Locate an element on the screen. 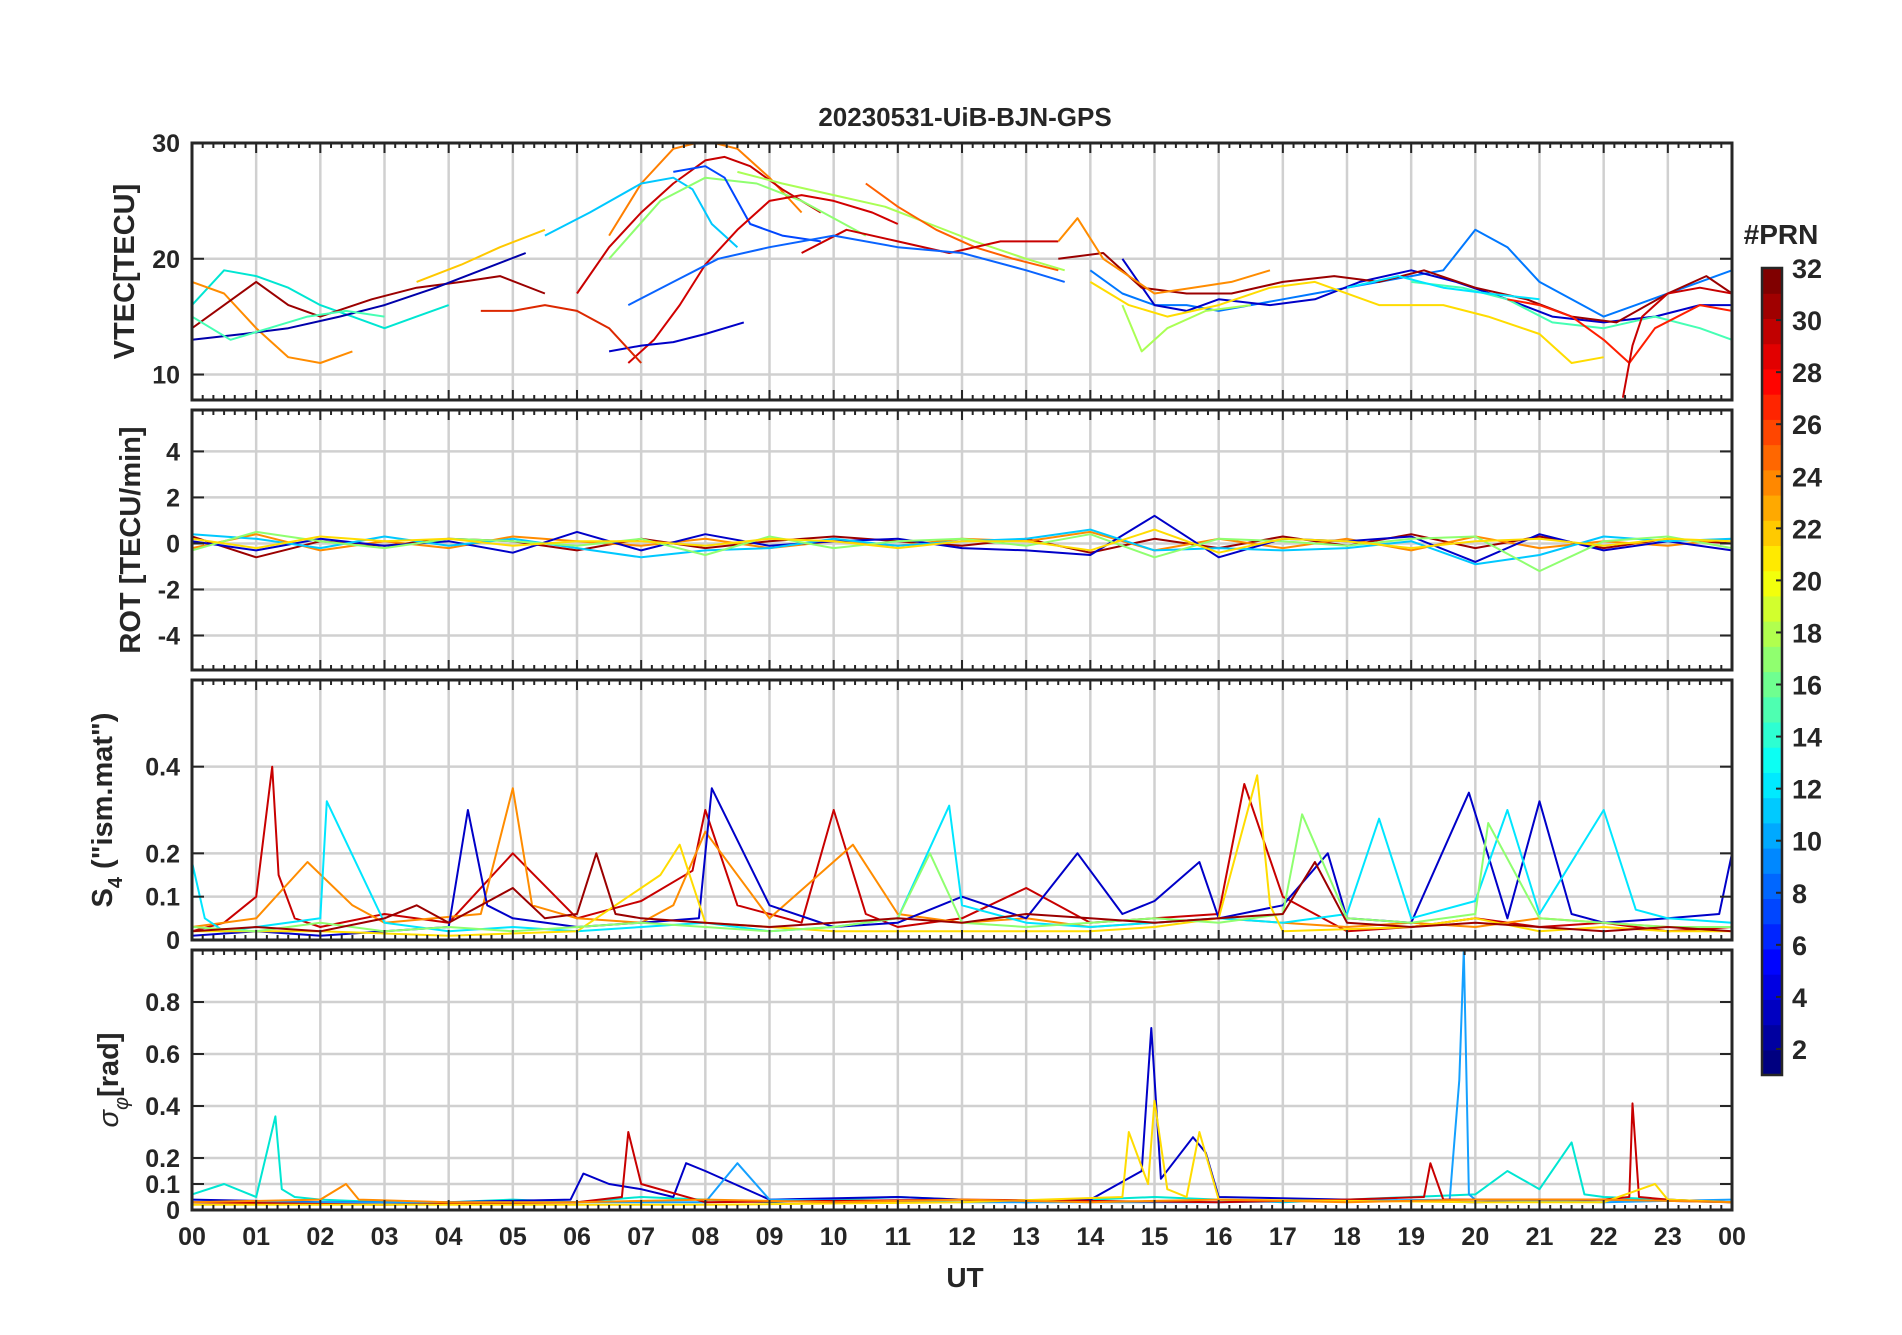  colorbar-tick-label: 20 is located at coordinates (1807, 581).